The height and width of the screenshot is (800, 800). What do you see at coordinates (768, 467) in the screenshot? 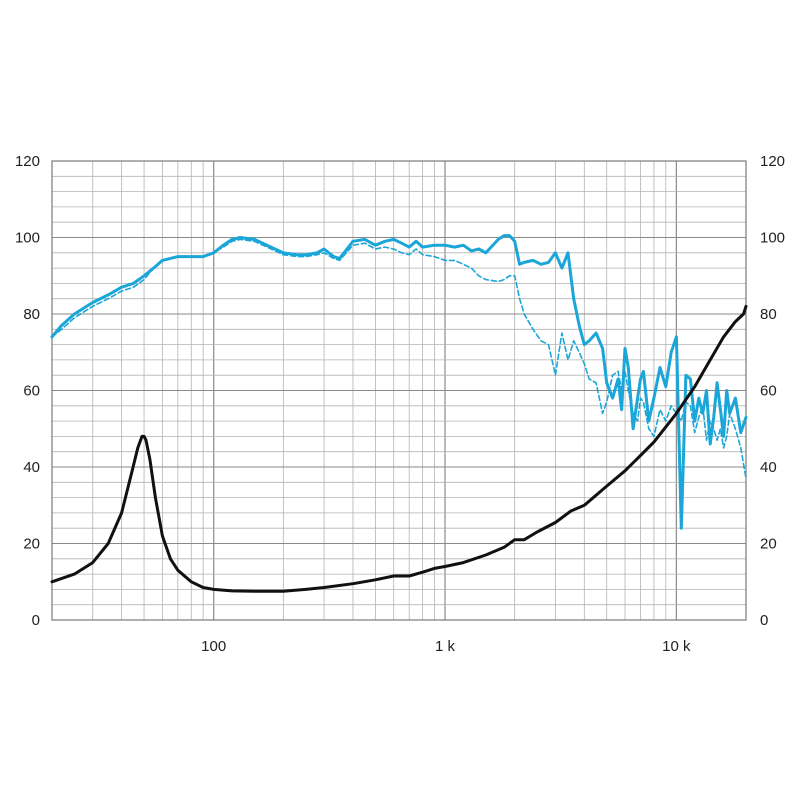
I see `y-tick-label-right: 40` at bounding box center [768, 467].